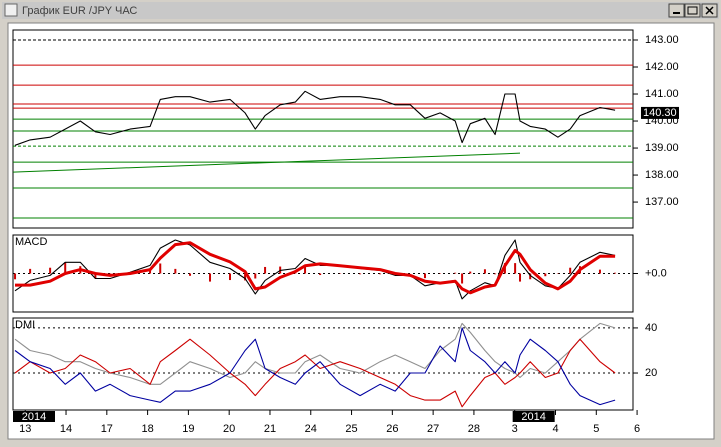 The image size is (721, 447). What do you see at coordinates (651, 328) in the screenshot?
I see `y-tick-label: 40` at bounding box center [651, 328].